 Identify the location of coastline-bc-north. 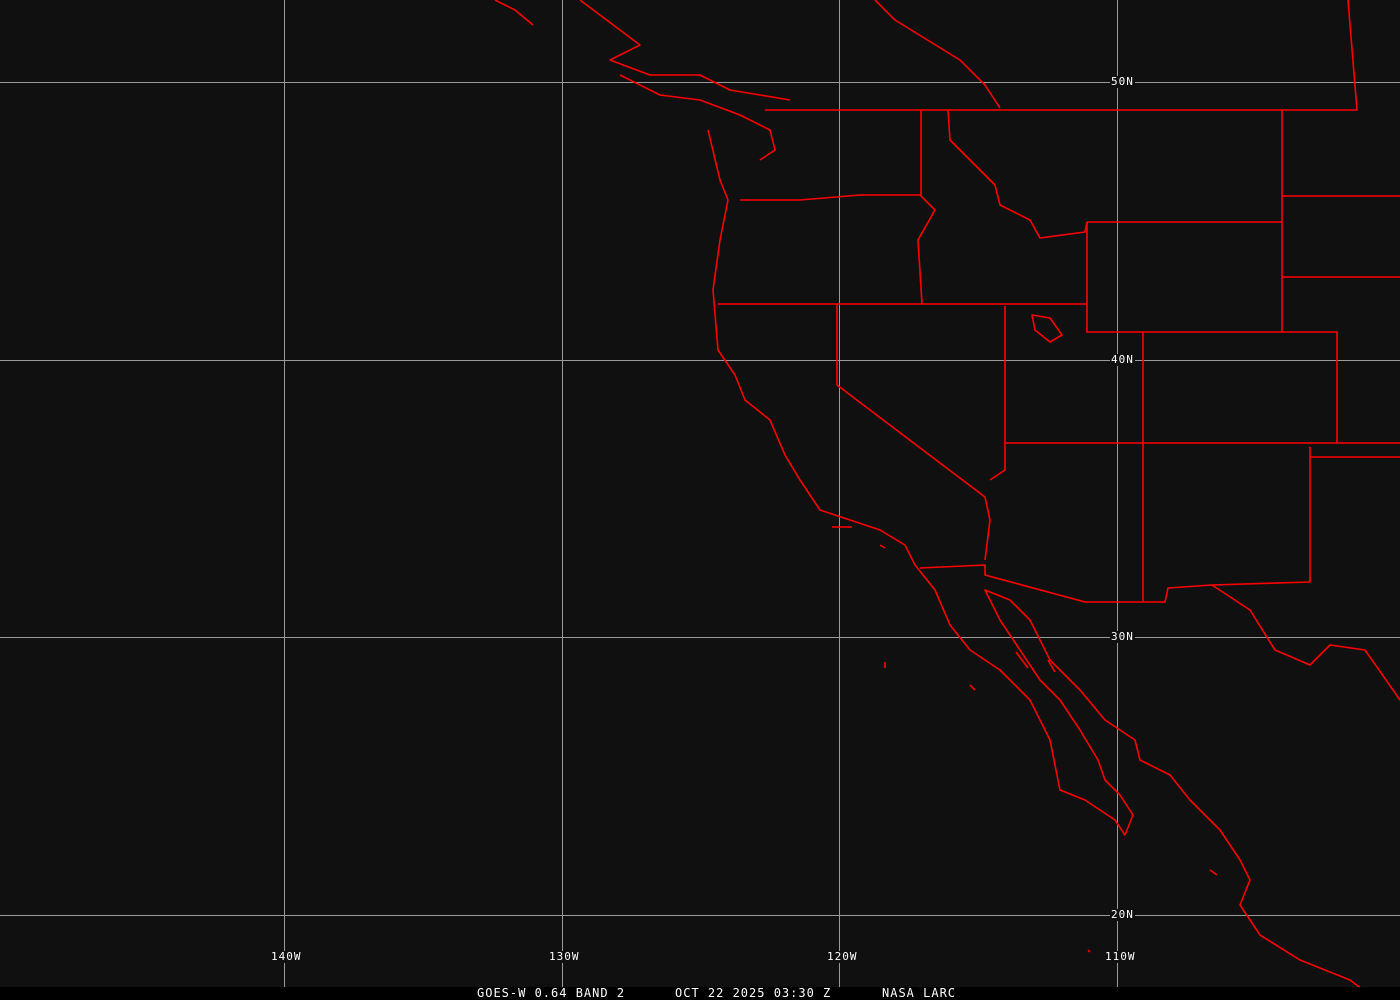
(937, 54).